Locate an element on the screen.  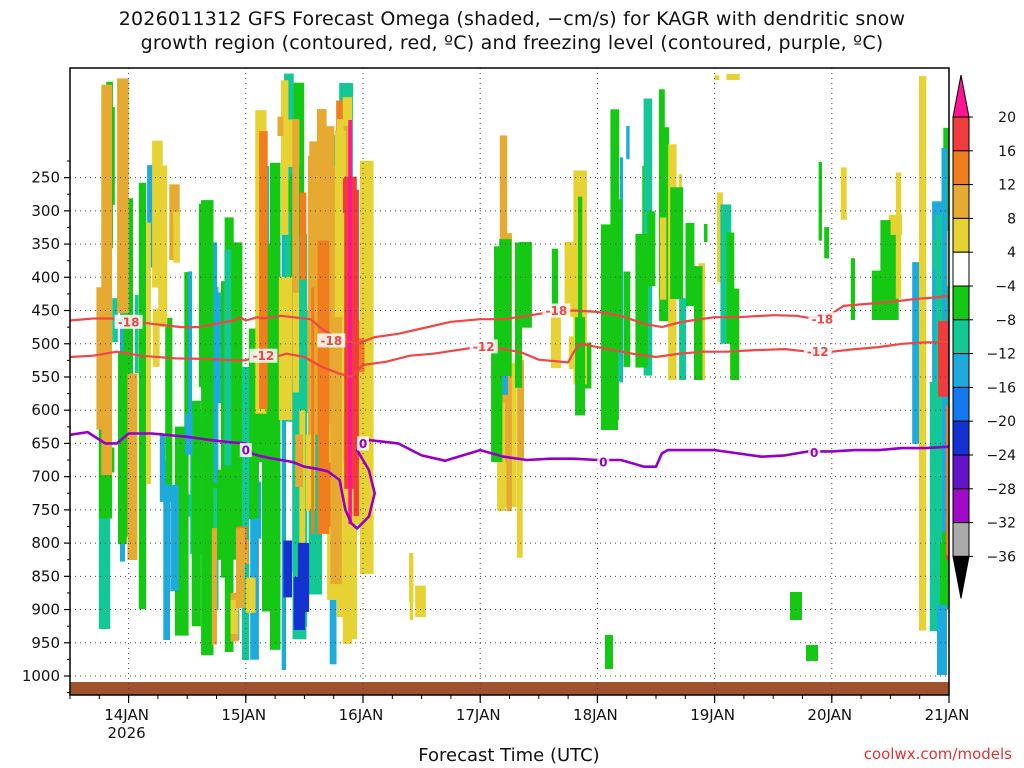
x-tick-label: 19JAN is located at coordinates (712, 715).